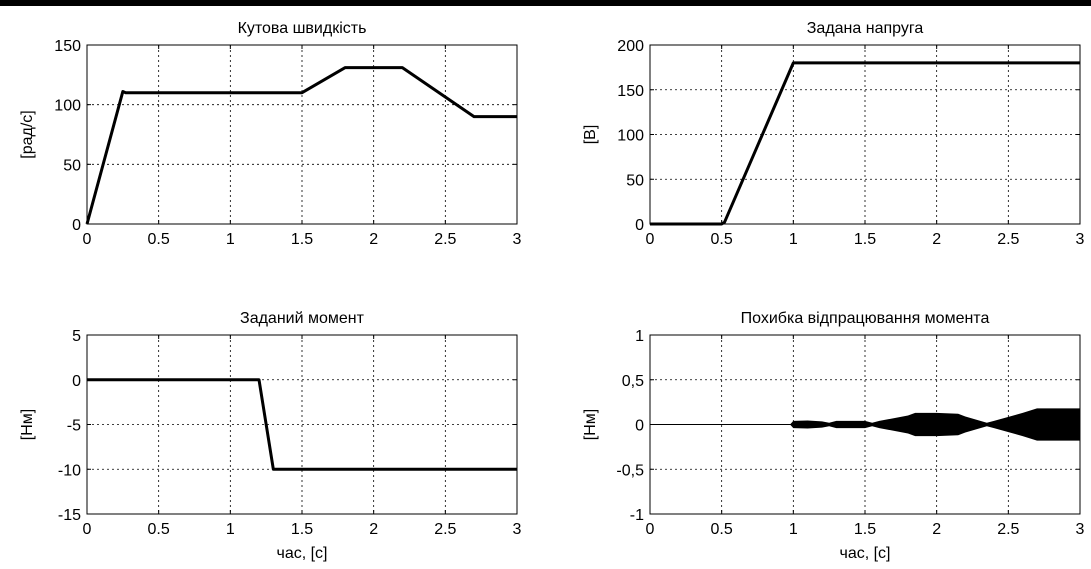 The image size is (1091, 569). What do you see at coordinates (27, 134) in the screenshot?
I see `y-axis-label: [рад/с]` at bounding box center [27, 134].